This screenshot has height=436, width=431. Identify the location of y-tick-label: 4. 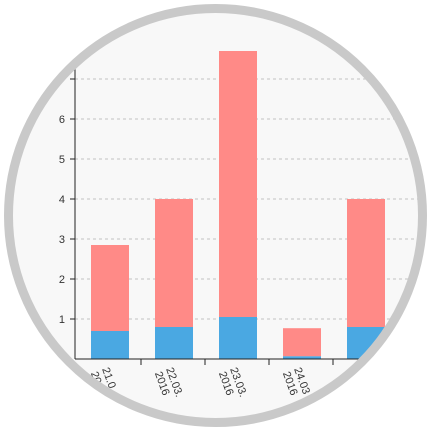
(62, 200).